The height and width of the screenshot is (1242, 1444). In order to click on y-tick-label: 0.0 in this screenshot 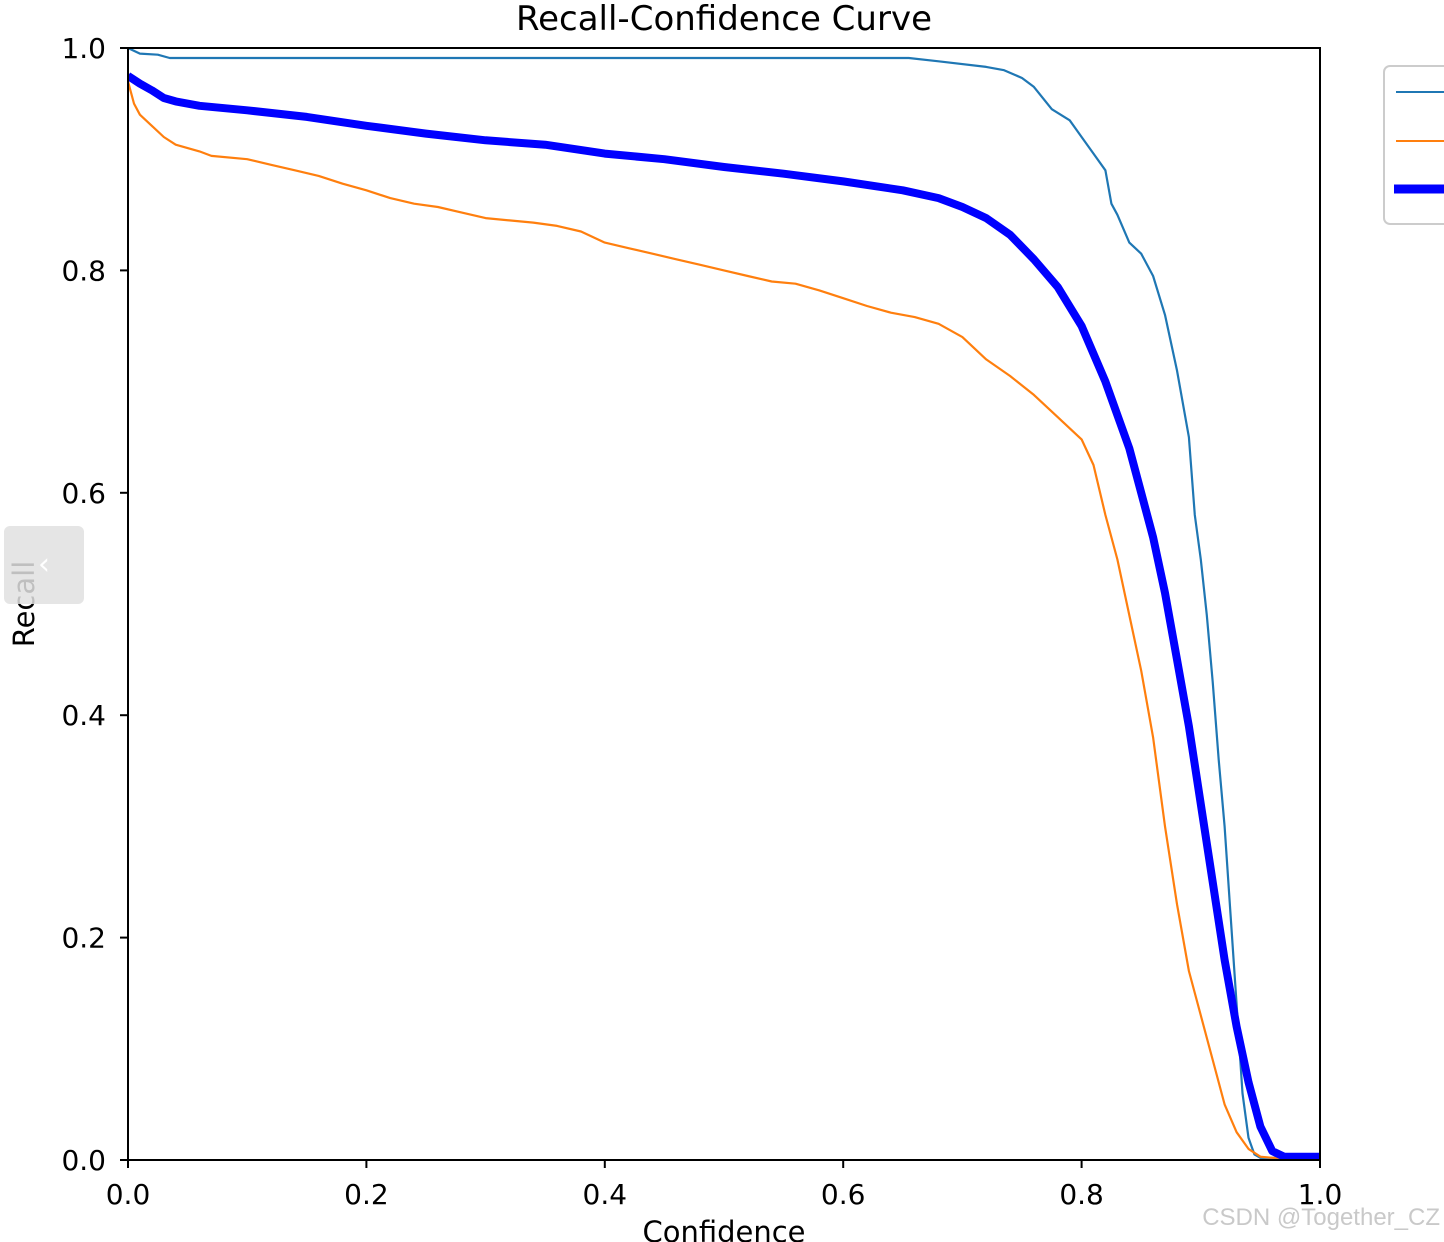, I will do `click(83, 1160)`.